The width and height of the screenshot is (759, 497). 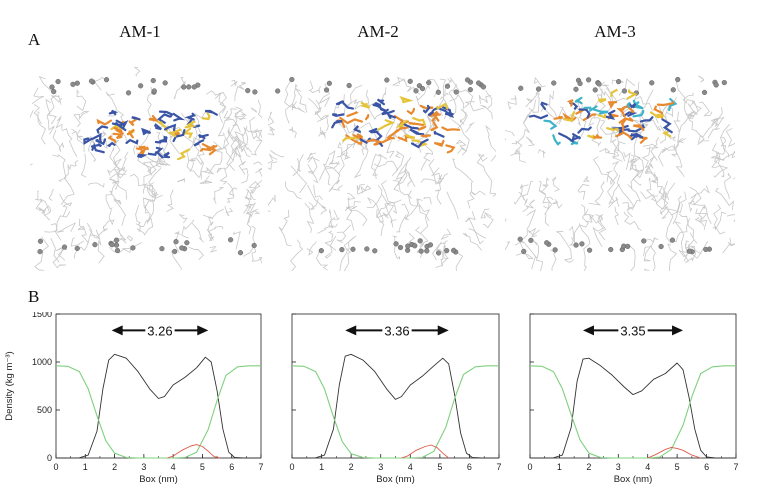 I want to click on thickness-annotation: 3.36, so click(x=396, y=330).